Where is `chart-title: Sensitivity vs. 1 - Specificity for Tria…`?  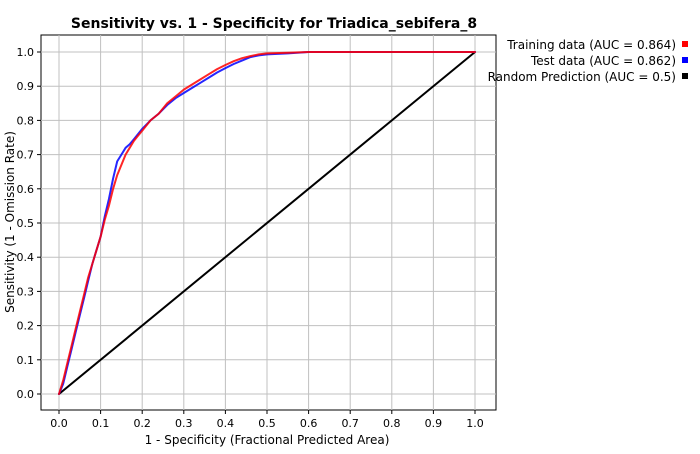 chart-title: Sensitivity vs. 1 - Specificity for Tria… is located at coordinates (274, 24).